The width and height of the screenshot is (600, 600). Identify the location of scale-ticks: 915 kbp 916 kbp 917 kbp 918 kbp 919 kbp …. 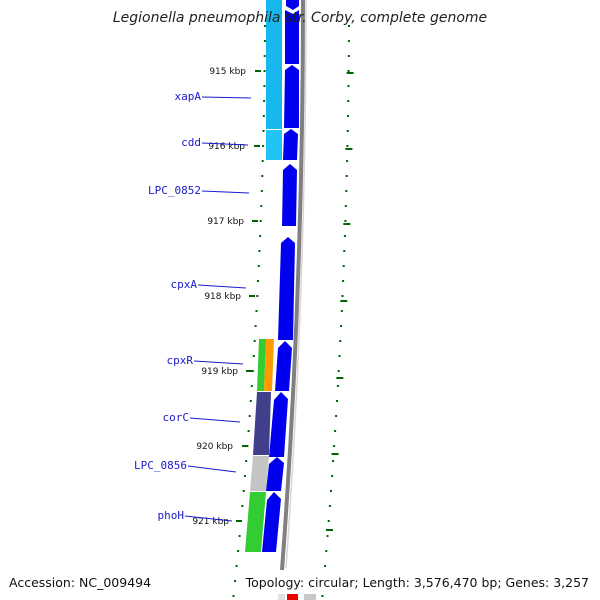
(226, 297).